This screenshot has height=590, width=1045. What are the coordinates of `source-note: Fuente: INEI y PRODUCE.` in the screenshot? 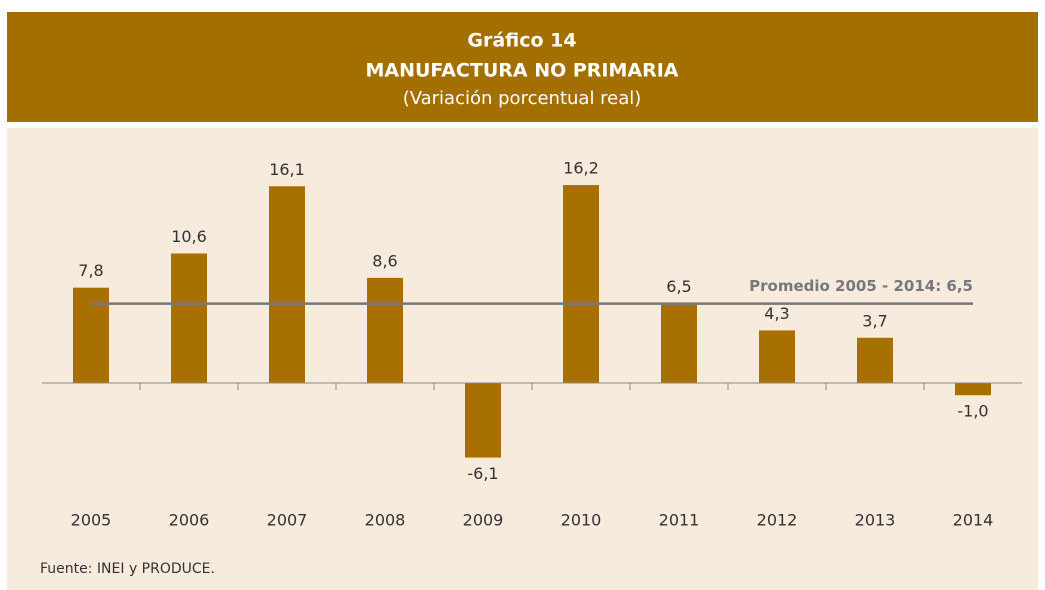 It's located at (127, 569).